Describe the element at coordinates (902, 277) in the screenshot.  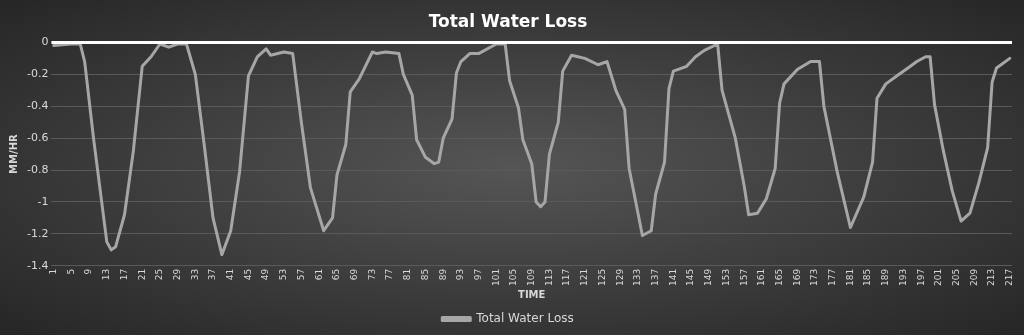
I see `x-tick-label: 193` at that location.